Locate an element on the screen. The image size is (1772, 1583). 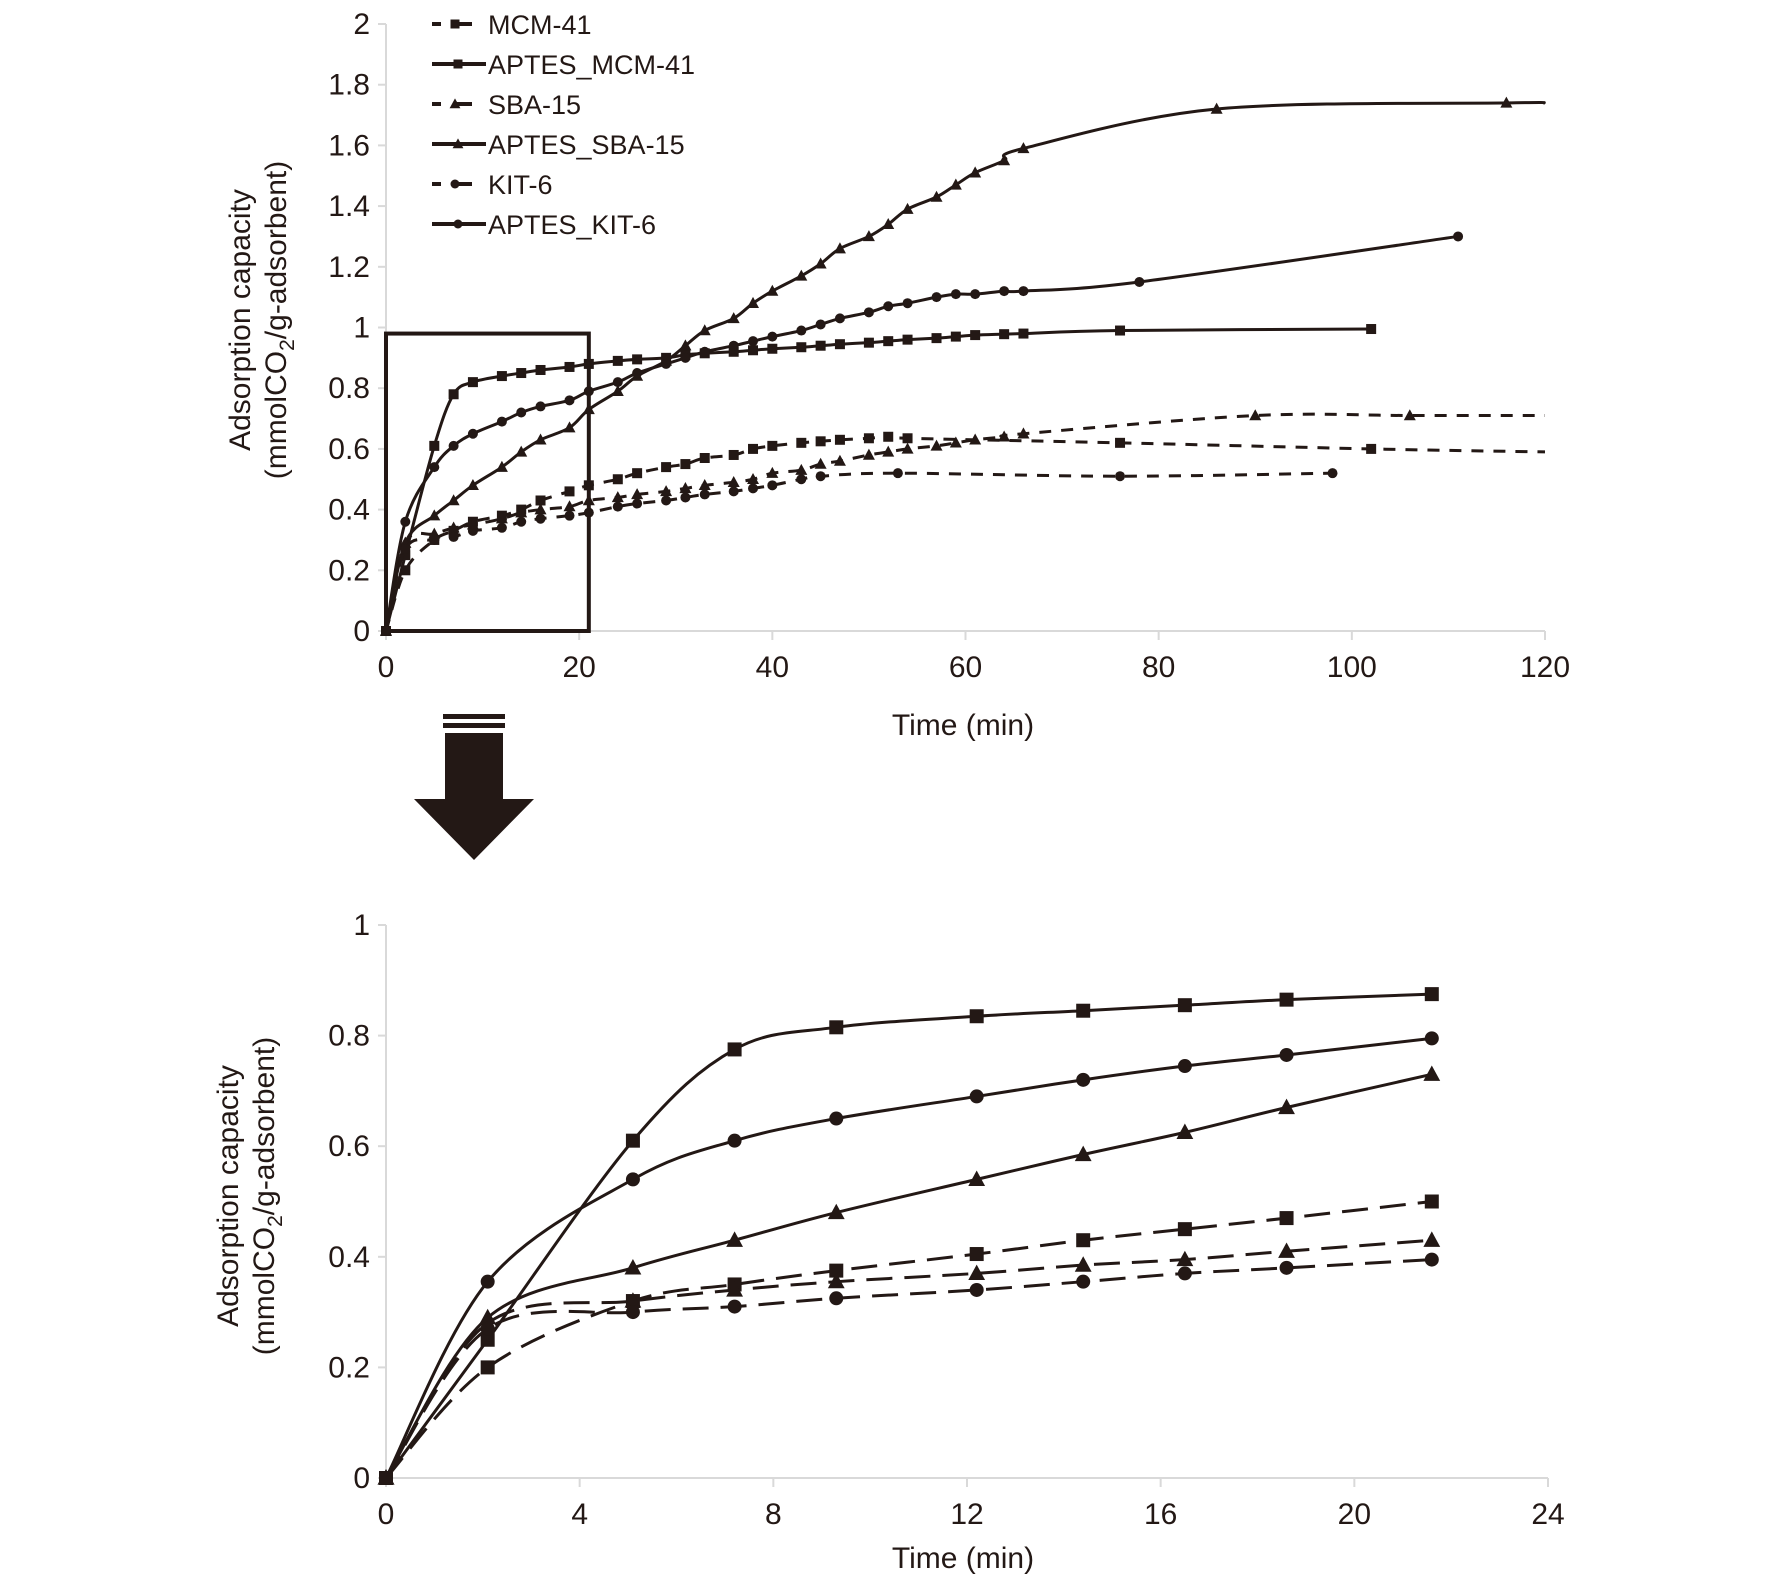
legend-label: MCM-41 is located at coordinates (540, 25).